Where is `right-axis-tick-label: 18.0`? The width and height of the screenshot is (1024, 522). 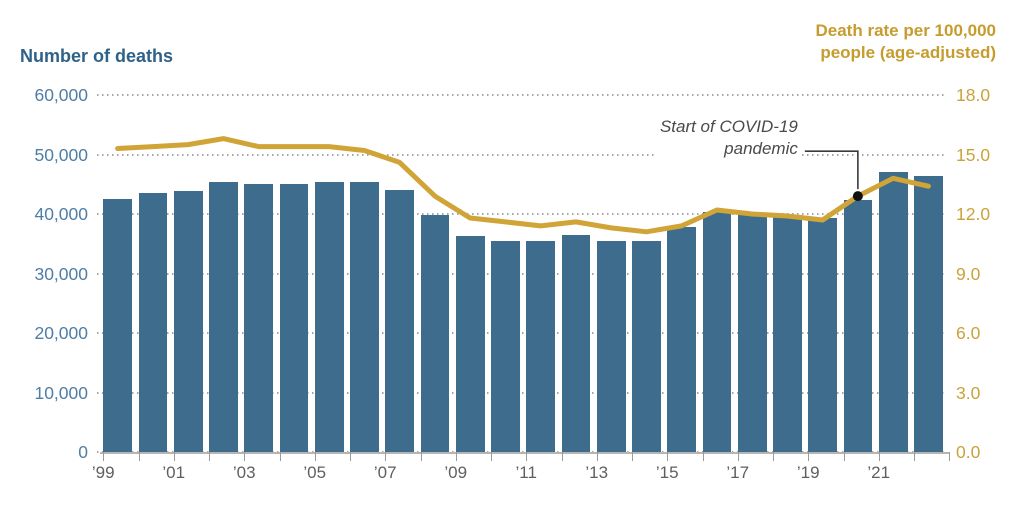 right-axis-tick-label: 18.0 is located at coordinates (973, 95).